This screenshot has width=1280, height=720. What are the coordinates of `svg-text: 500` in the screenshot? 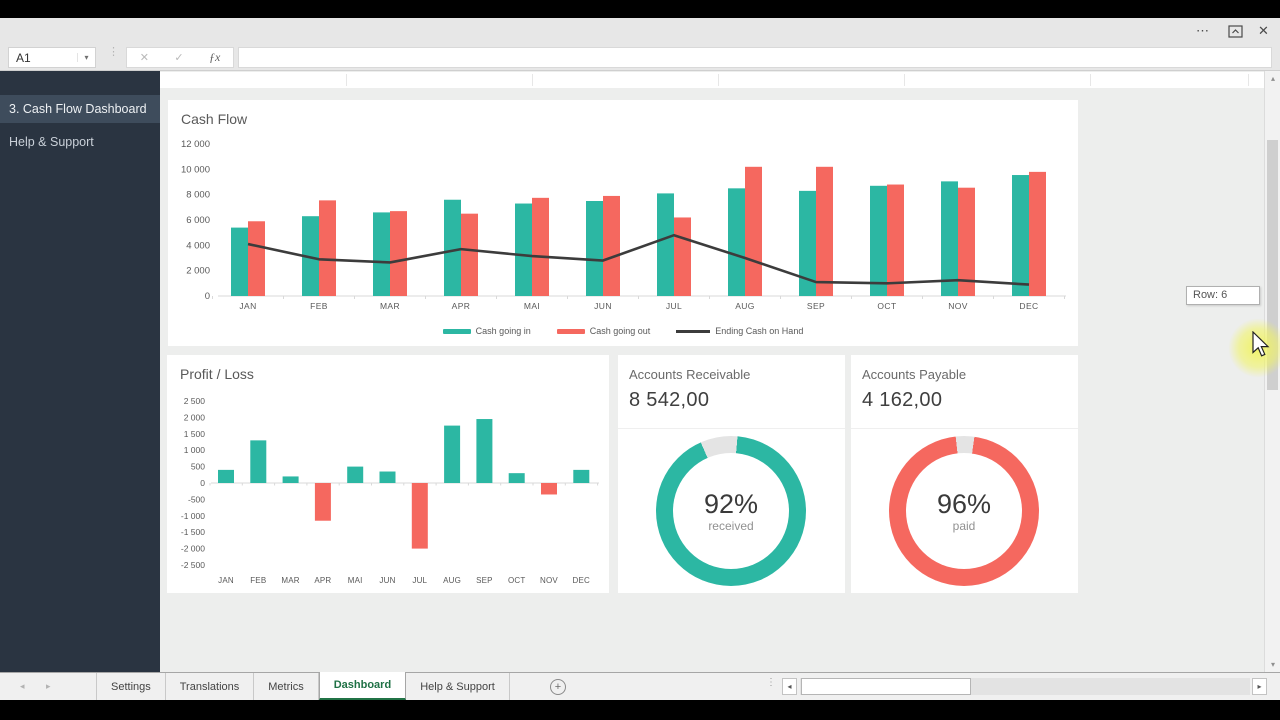 It's located at (198, 467).